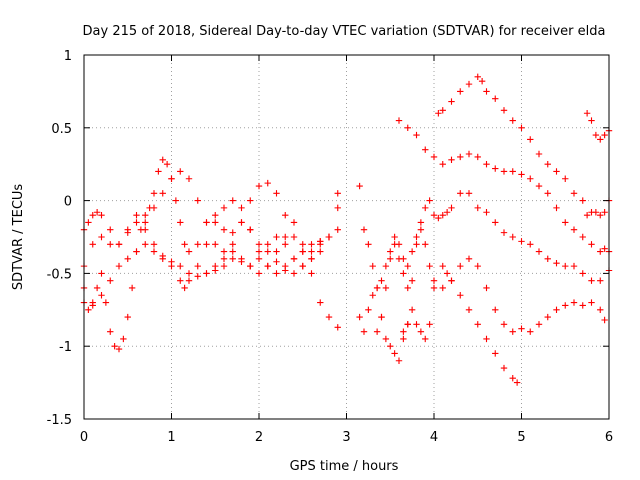 The height and width of the screenshot is (480, 640). What do you see at coordinates (59, 238) in the screenshot?
I see `y-tick-labels: -1.5 -1 -0.5 0 0.5 1` at bounding box center [59, 238].